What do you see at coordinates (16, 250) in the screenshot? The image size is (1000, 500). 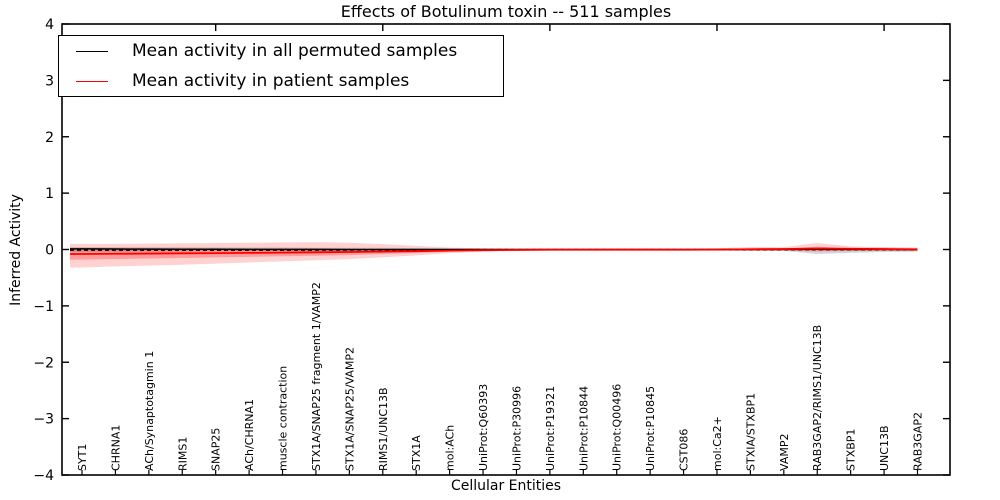 I see `y-axis-label: Inferred Activity` at bounding box center [16, 250].